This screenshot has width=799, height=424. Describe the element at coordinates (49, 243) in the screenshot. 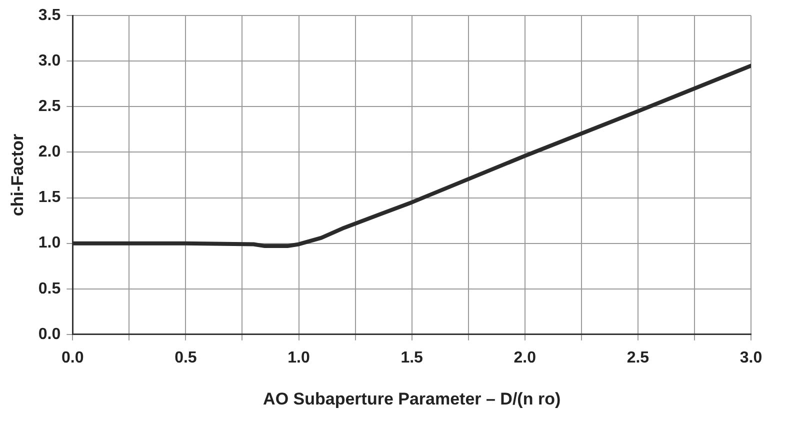

I see `y-tick-label: 1.0` at that location.